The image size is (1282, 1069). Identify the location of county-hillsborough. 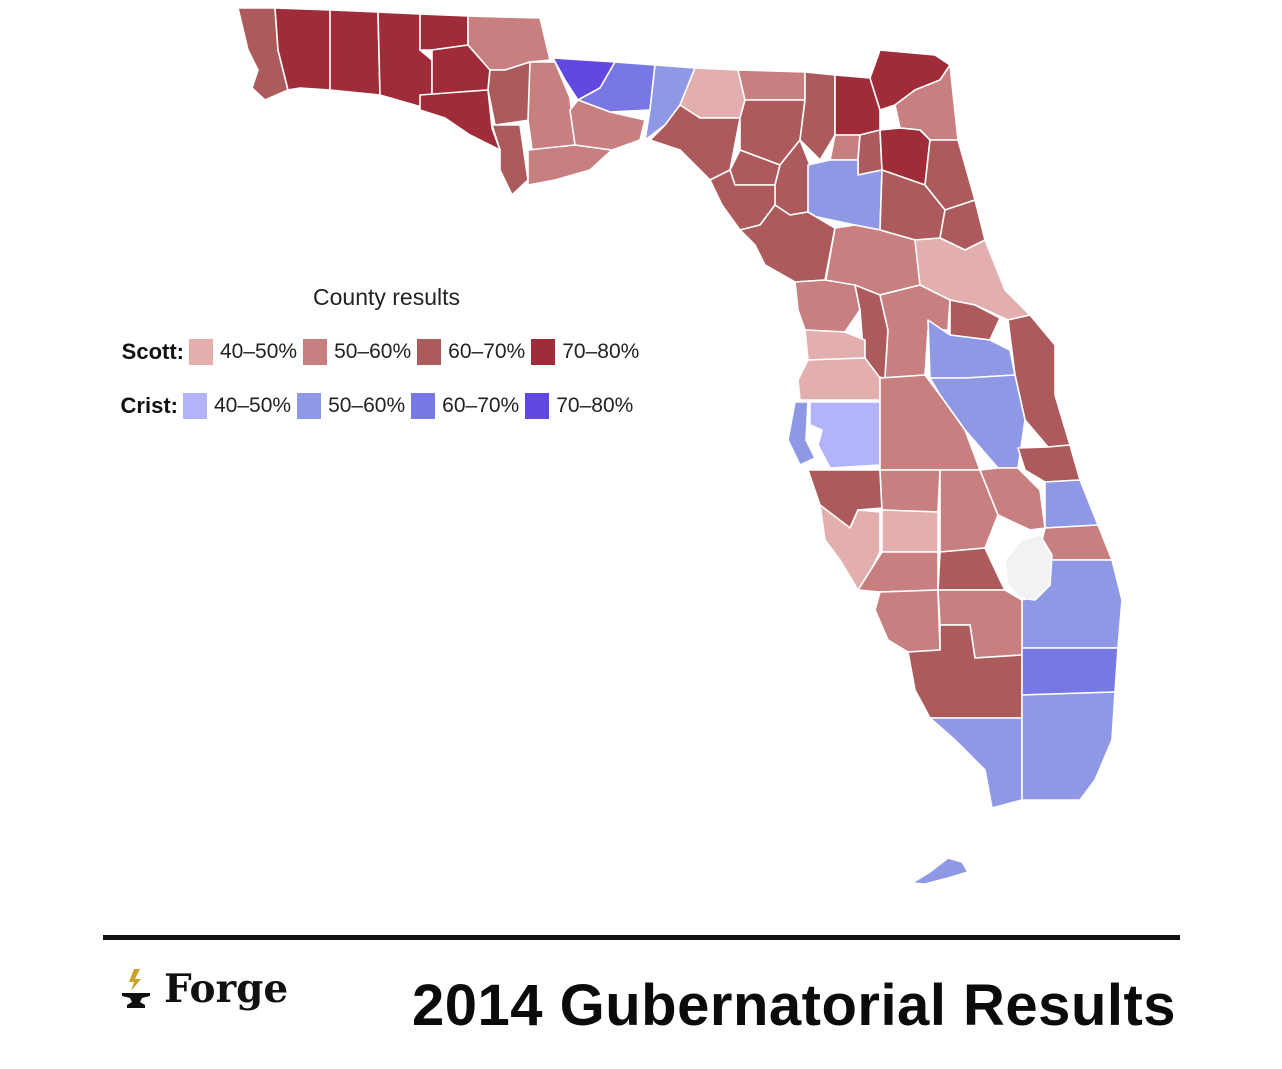
(845, 435).